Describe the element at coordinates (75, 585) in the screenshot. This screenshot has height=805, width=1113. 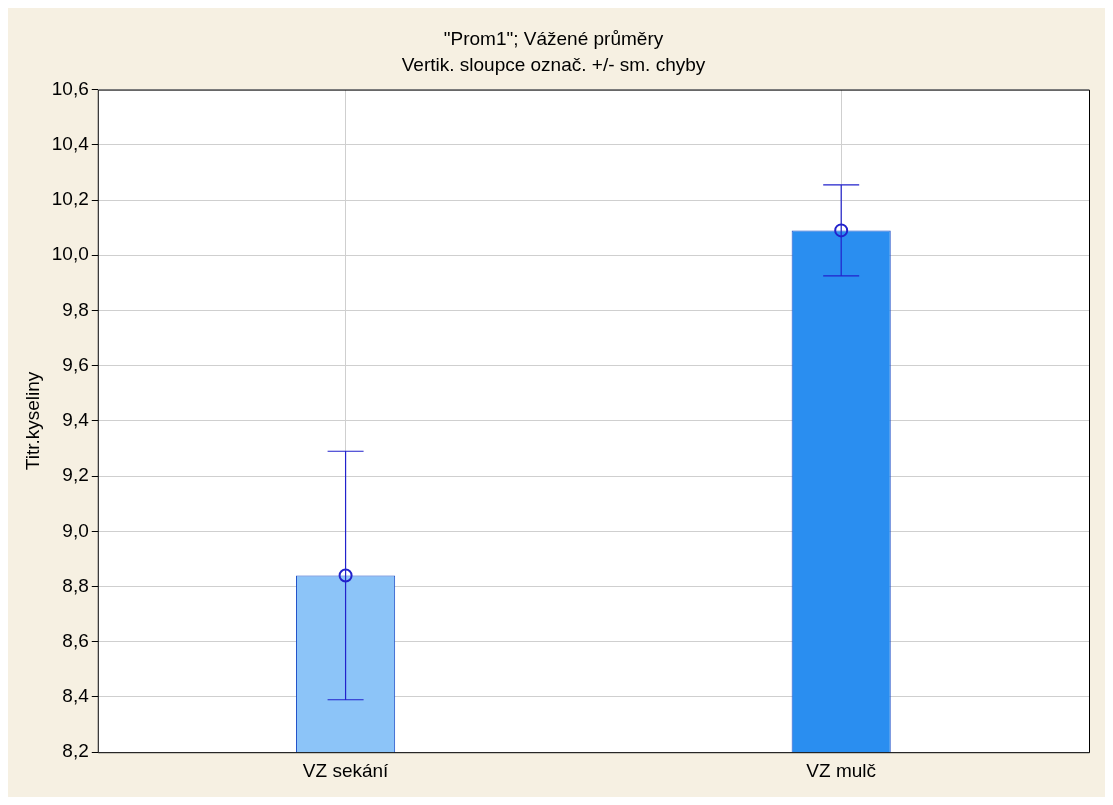
I see `y-tick-label: 8,8` at that location.